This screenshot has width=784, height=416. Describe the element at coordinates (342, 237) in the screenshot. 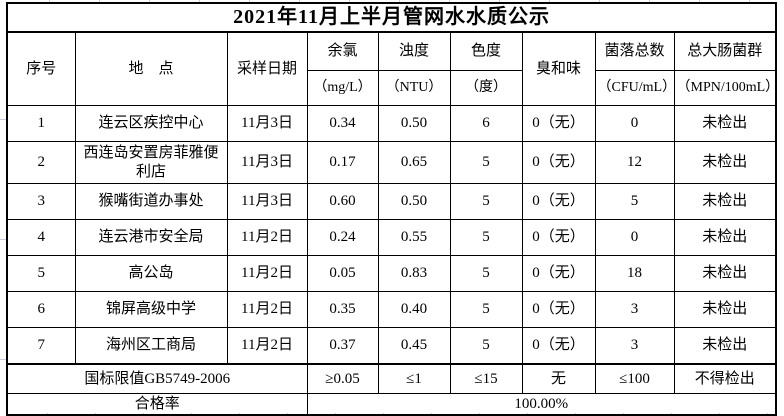

I see `cell-chlorine: 0.24` at that location.